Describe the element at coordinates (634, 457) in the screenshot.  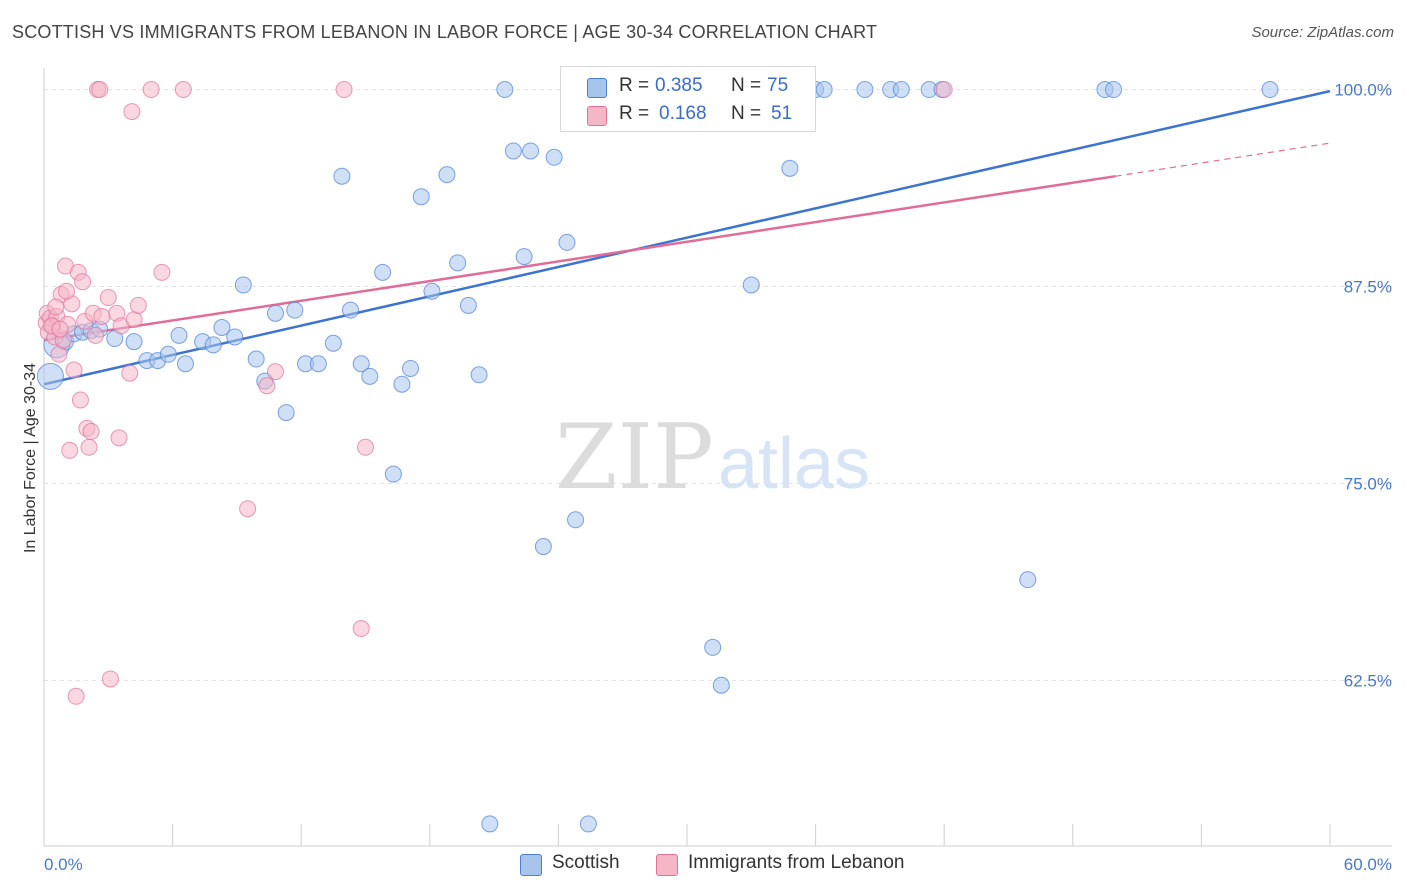
I see `watermark-zip: ZIP` at that location.